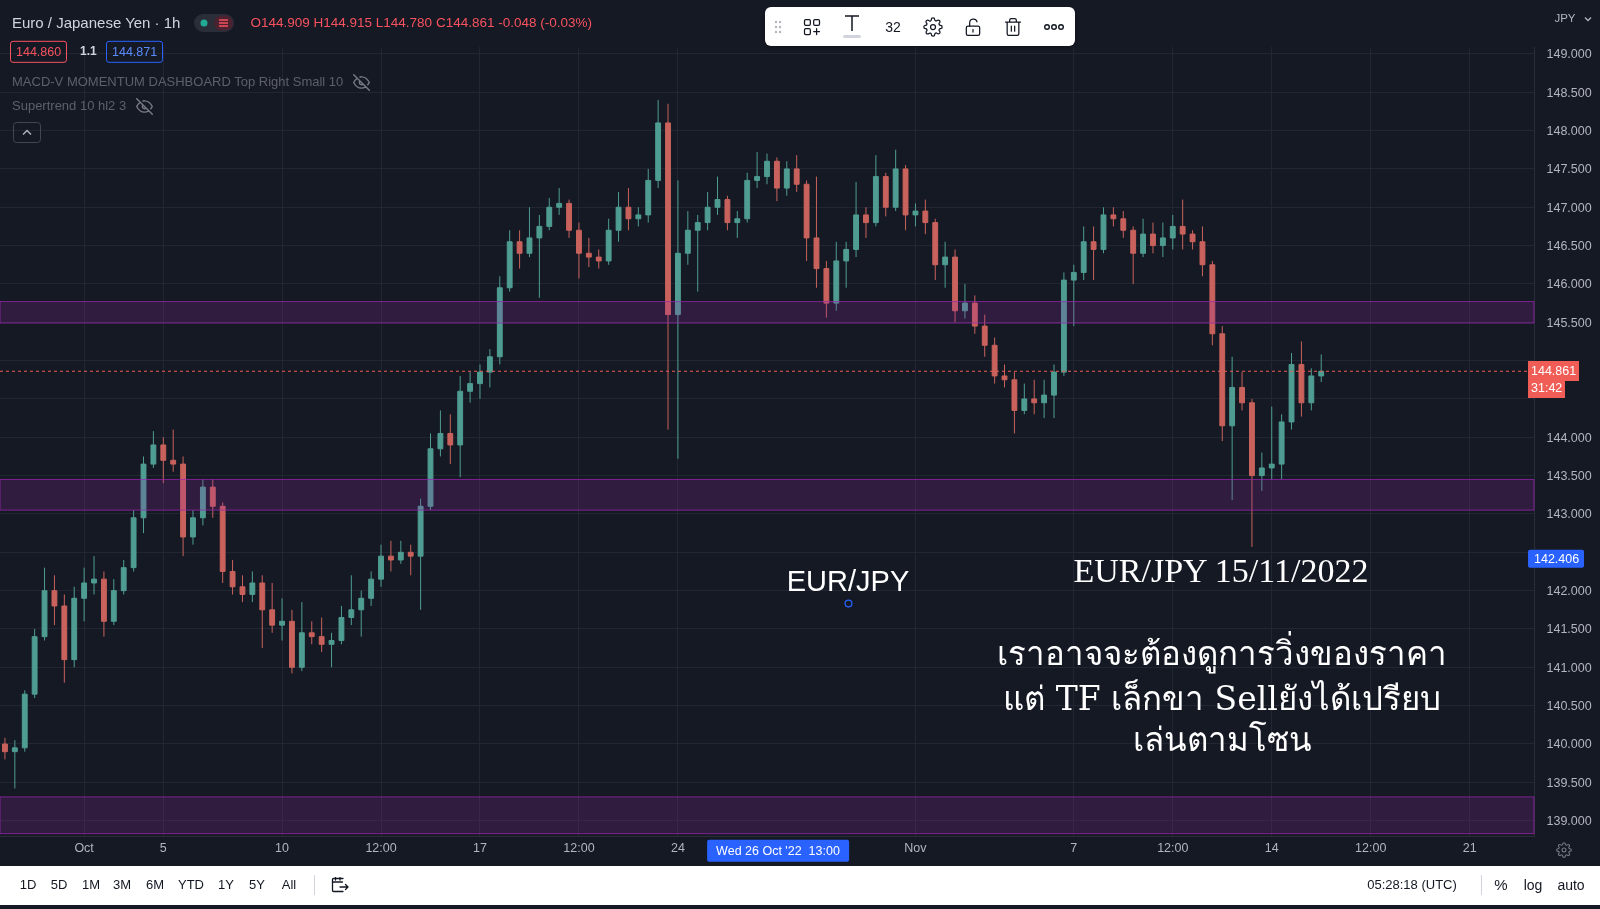 Image resolution: width=1600 pixels, height=909 pixels. What do you see at coordinates (135, 52) in the screenshot?
I see `annotation: 144.871` at bounding box center [135, 52].